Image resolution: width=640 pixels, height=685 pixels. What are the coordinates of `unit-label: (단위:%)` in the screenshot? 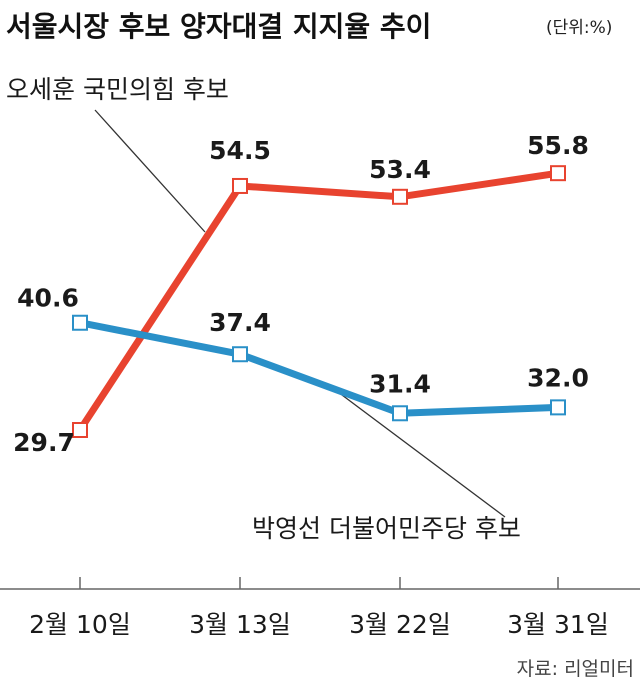 It's located at (579, 28).